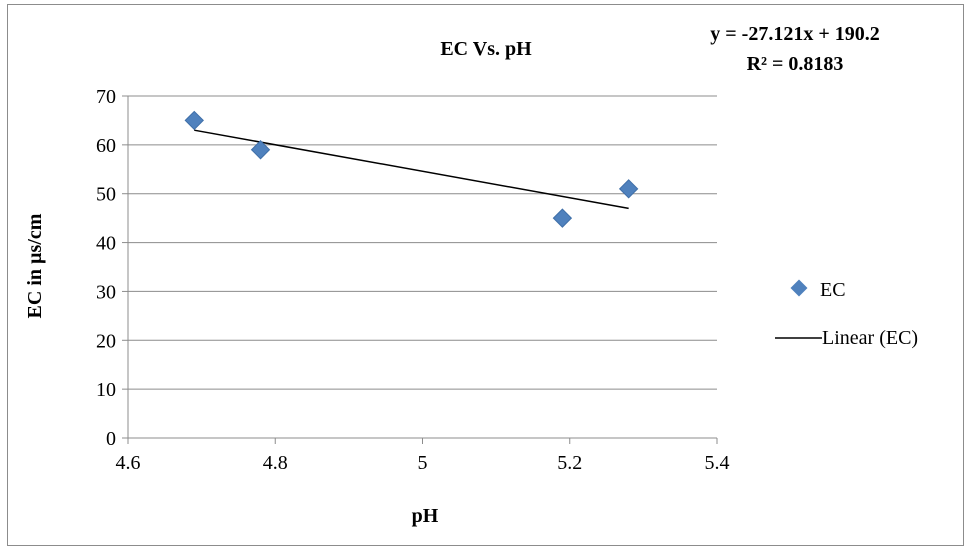 This screenshot has height=552, width=974. I want to click on y-tick-label: 70, so click(106, 97).